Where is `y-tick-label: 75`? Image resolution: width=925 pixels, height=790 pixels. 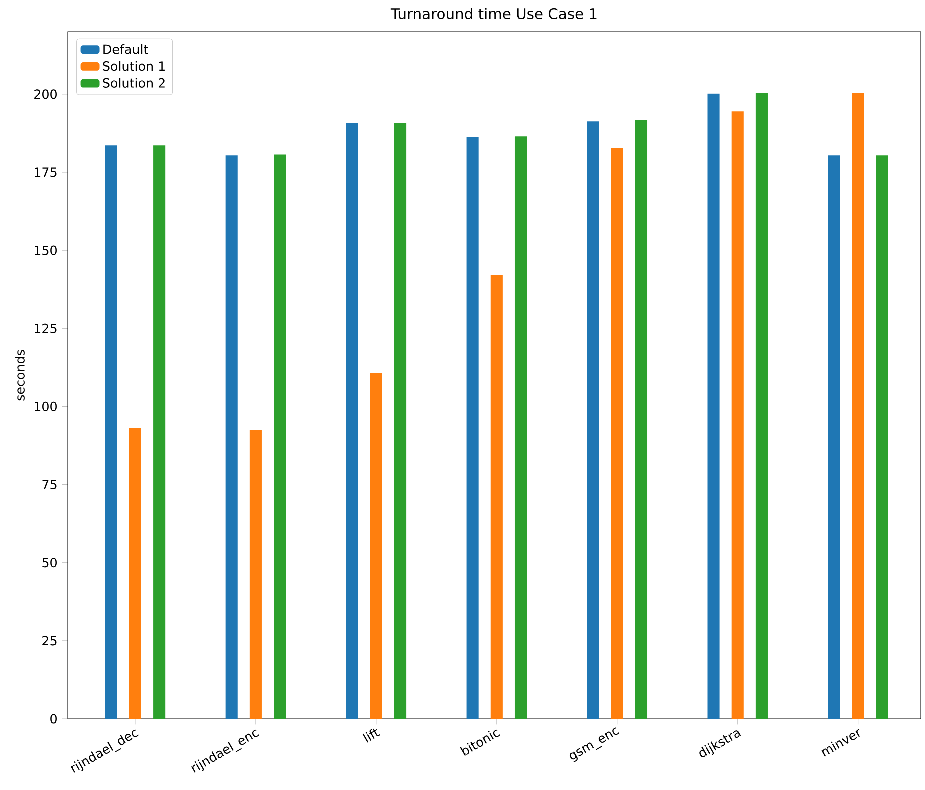
y-tick-label: 75 is located at coordinates (49, 485).